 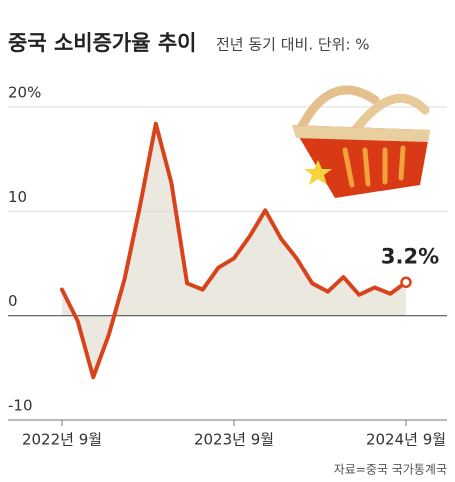 What do you see at coordinates (406, 282) in the screenshot?
I see `end-point` at bounding box center [406, 282].